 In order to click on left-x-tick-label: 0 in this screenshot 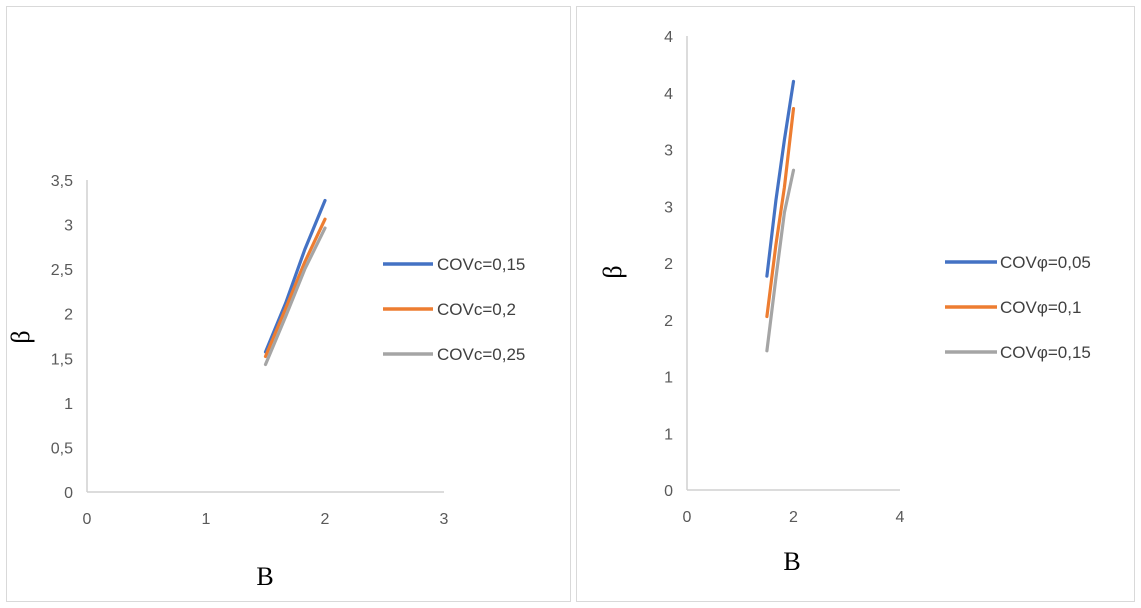, I will do `click(87, 519)`.